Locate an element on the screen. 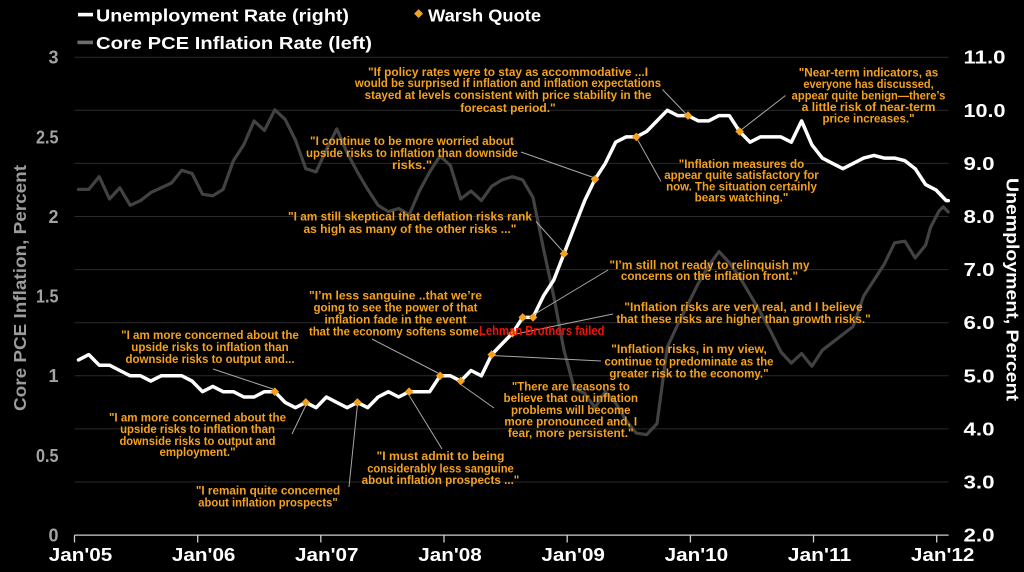 The height and width of the screenshot is (572, 1024). svg-text: a little risk of near-term is located at coordinates (869, 107).